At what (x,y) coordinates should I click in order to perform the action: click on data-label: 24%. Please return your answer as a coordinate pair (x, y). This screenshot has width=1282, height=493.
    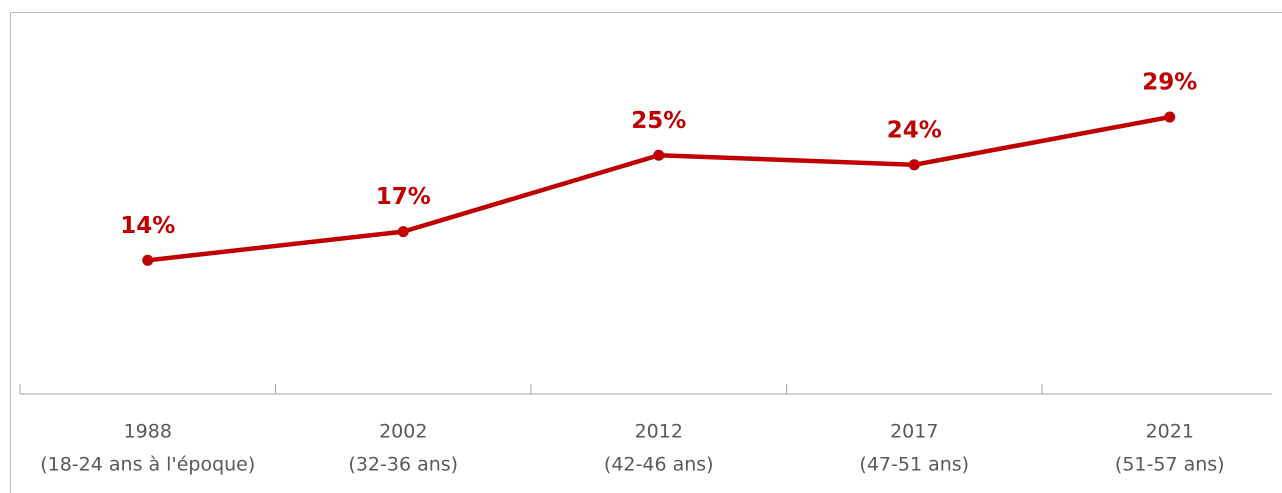
    Looking at the image, I should click on (914, 130).